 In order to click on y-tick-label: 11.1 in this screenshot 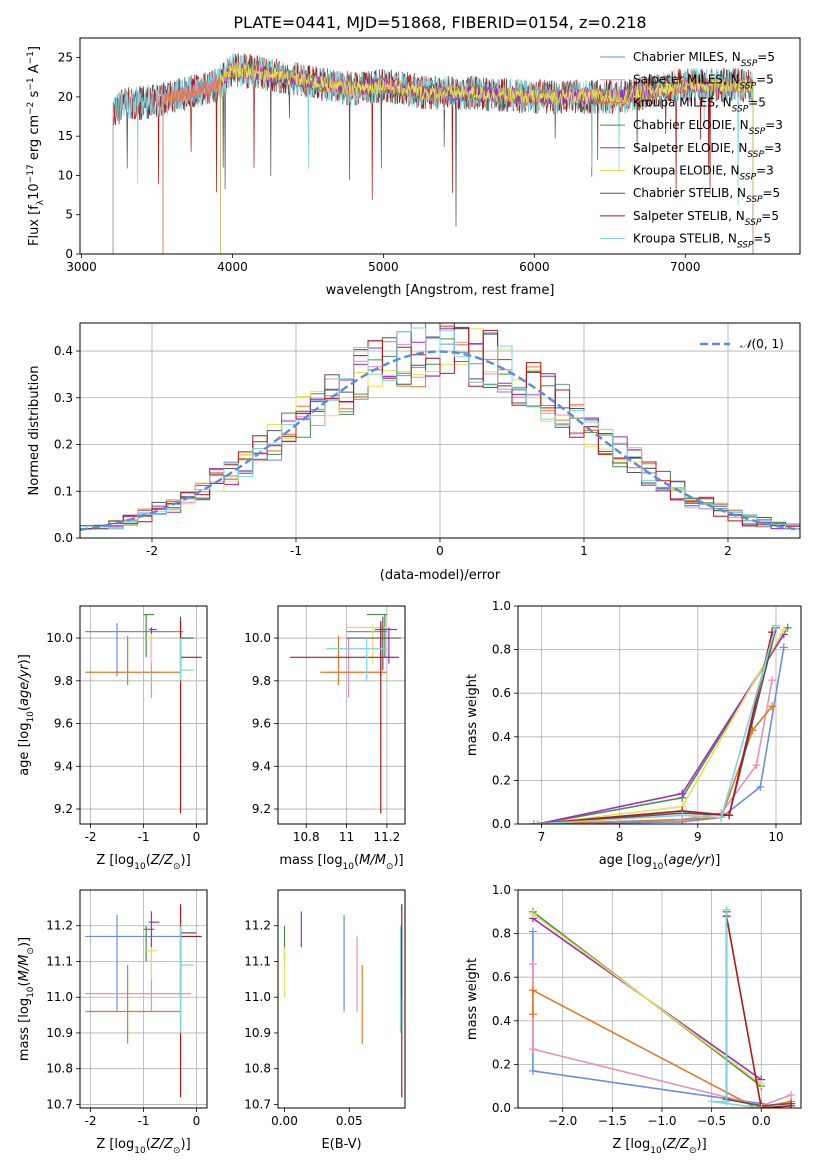, I will do `click(257, 961)`.